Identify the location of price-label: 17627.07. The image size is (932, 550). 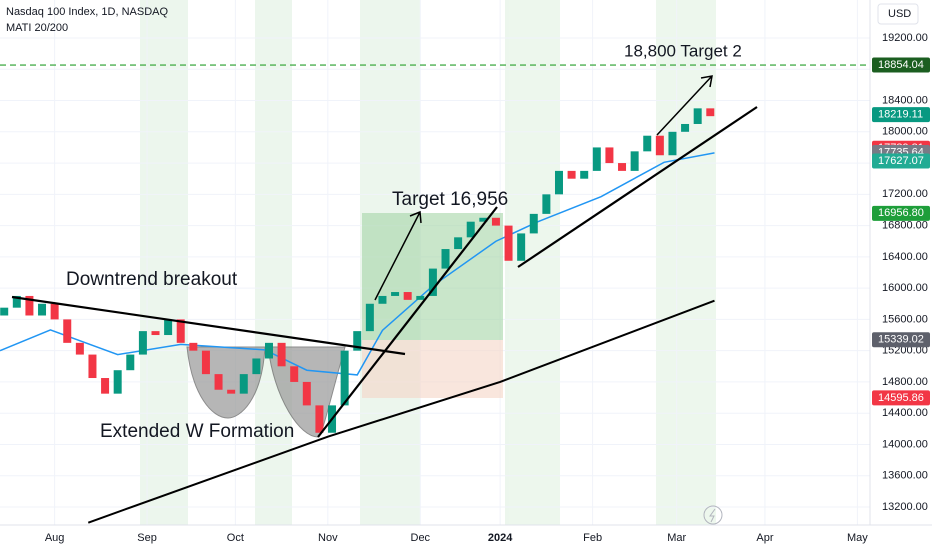
(901, 161).